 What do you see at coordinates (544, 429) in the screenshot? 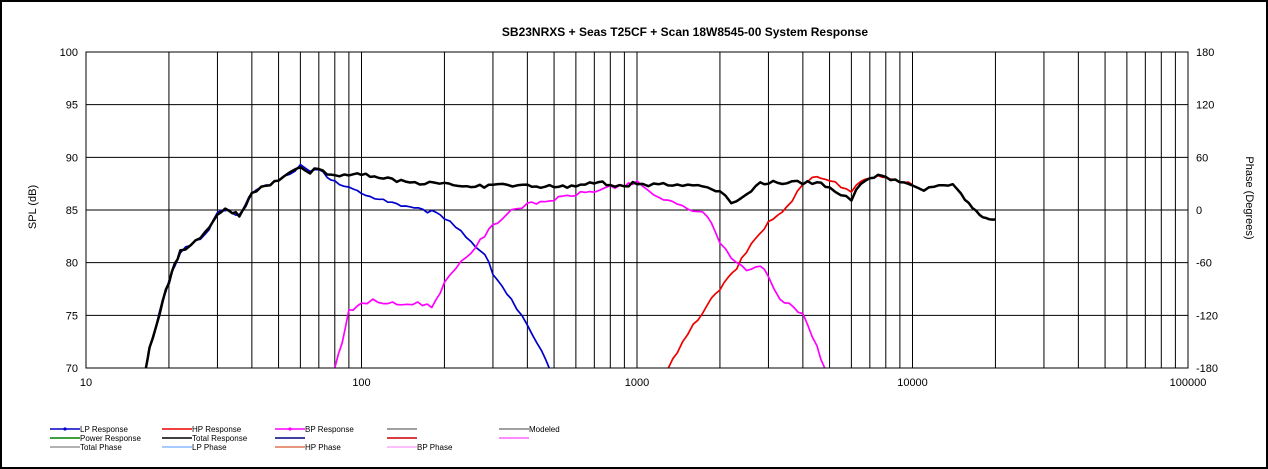
I see `legend-label: Modeled` at bounding box center [544, 429].